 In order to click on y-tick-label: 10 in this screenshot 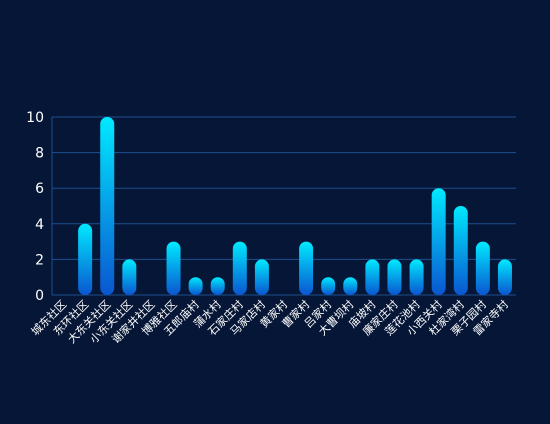, I will do `click(35, 118)`.